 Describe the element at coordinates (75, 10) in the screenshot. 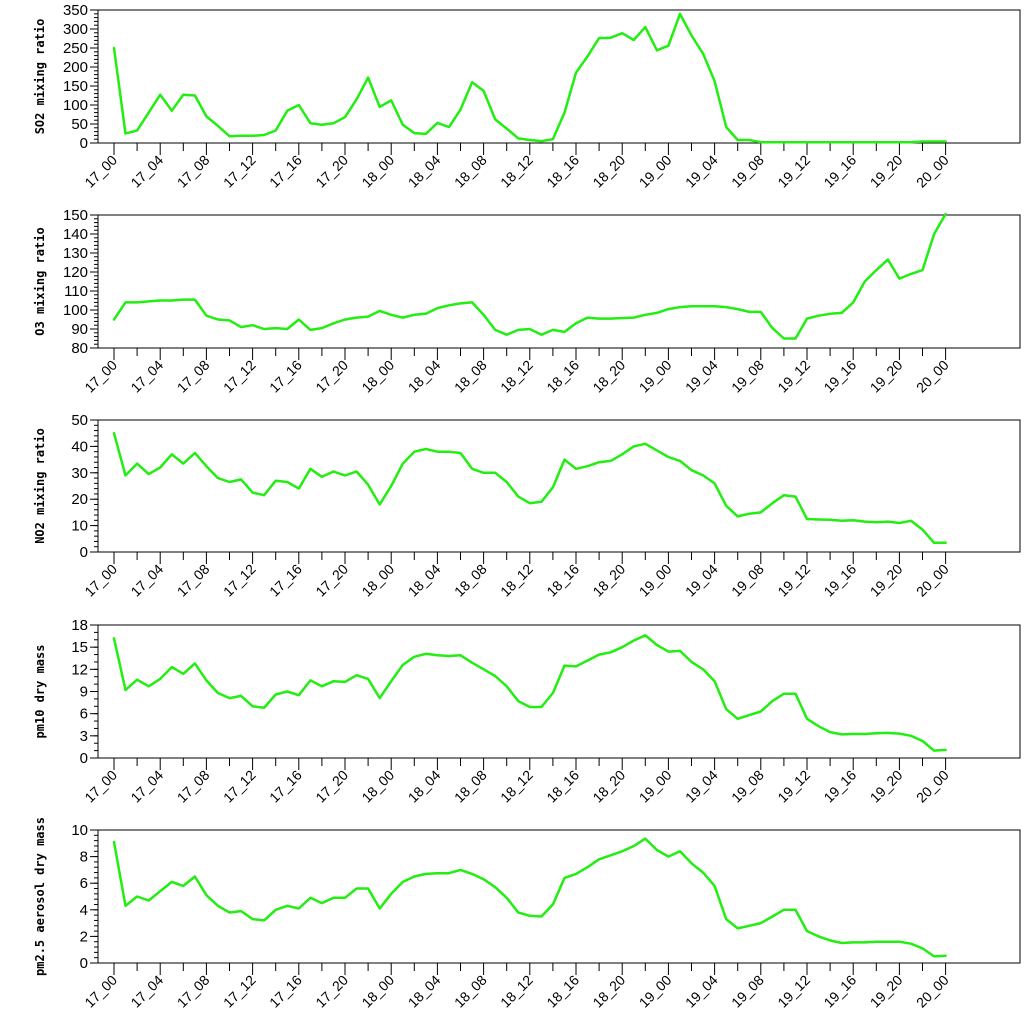

I see `y-tick-label: 350` at that location.